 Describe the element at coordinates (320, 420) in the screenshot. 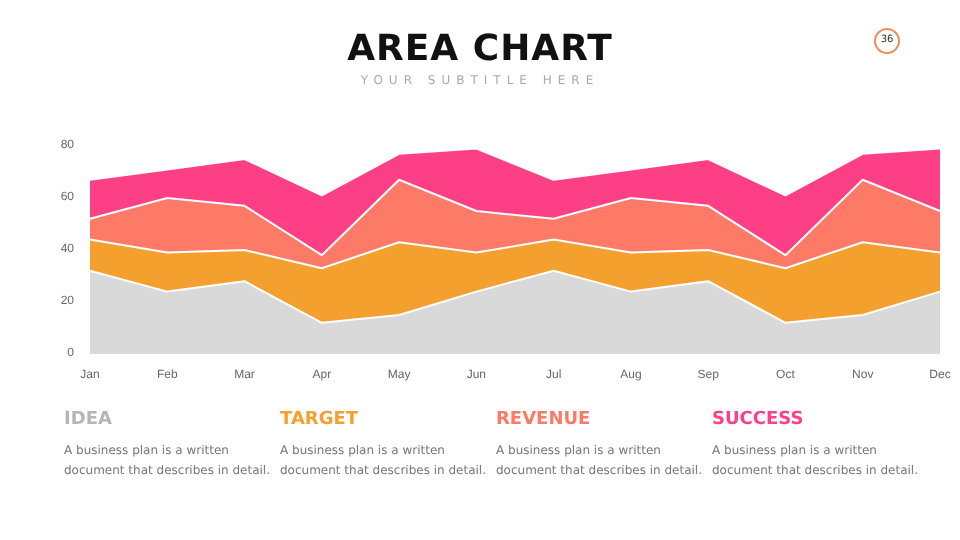

I see `text: TARGET` at that location.